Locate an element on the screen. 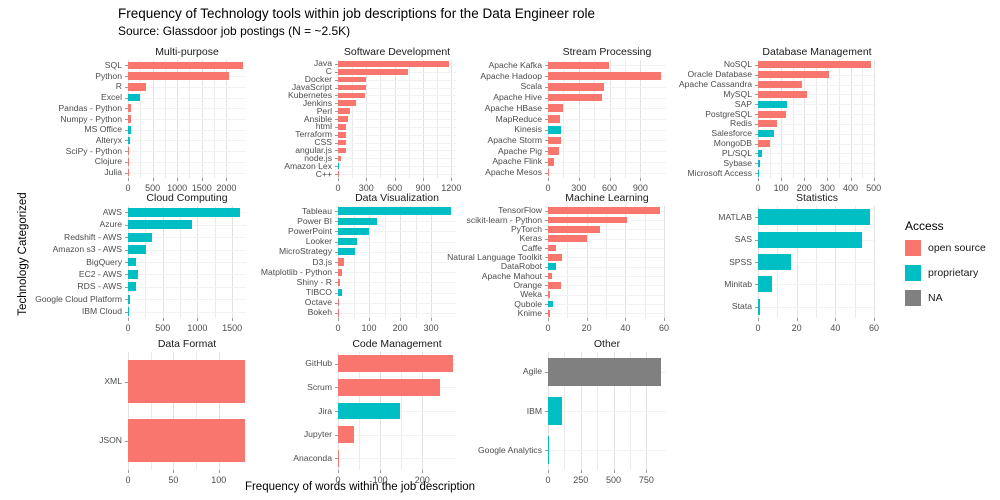 The image size is (1000, 500). category-label: BigQuery is located at coordinates (104, 261).